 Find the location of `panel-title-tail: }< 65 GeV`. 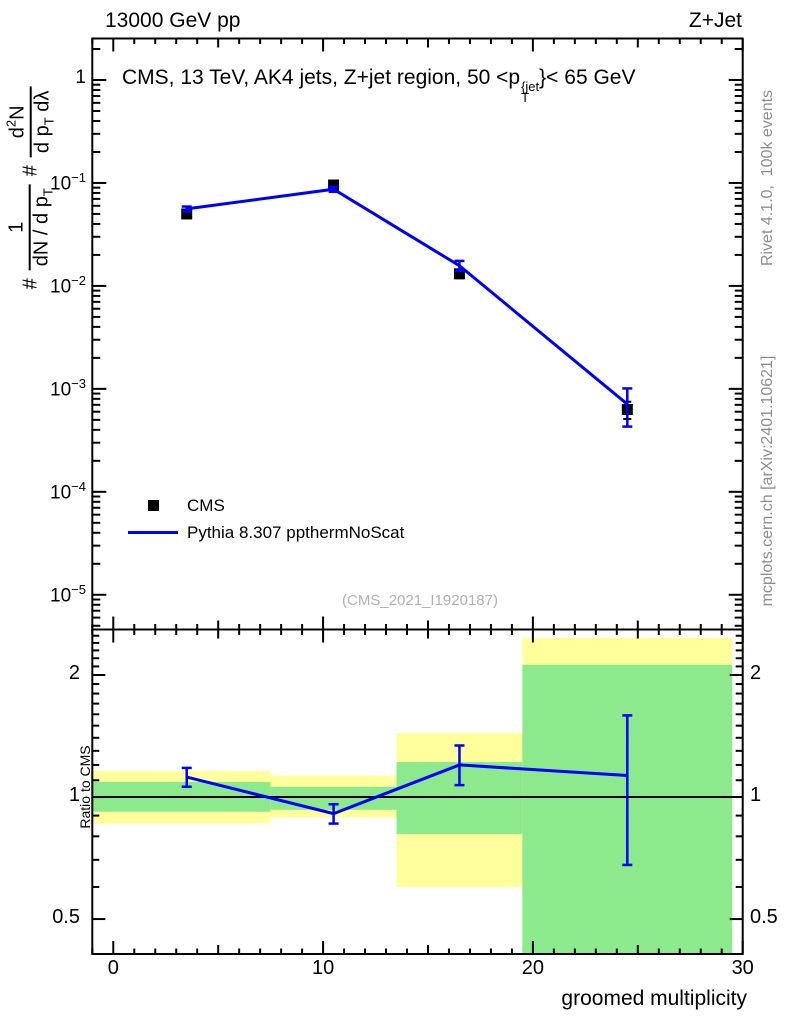

panel-title-tail: }< 65 GeV is located at coordinates (587, 77).